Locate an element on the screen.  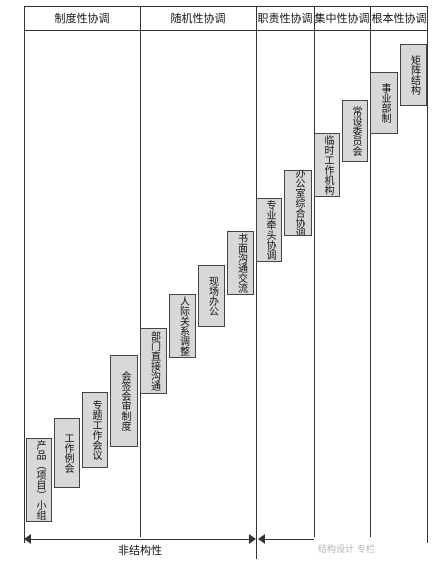
step-label: 事业部制 is located at coordinates (384, 103).